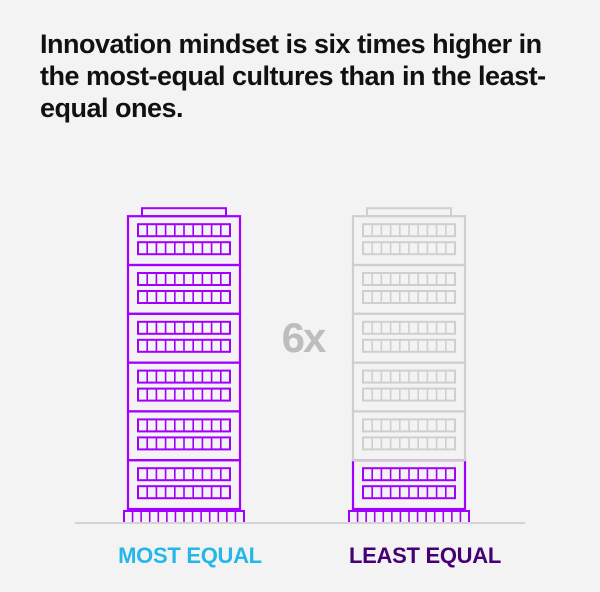  I want to click on ratio-label: 6x, so click(304, 337).